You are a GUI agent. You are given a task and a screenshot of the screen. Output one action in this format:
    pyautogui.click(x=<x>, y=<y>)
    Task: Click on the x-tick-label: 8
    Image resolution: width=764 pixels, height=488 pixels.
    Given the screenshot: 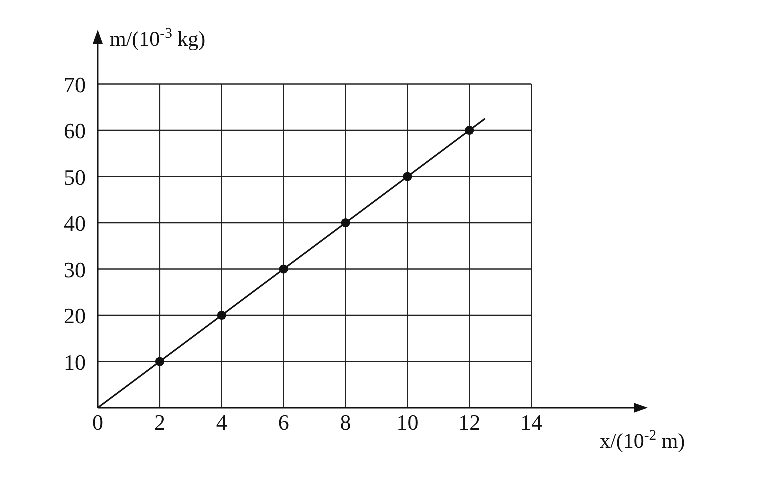 What is the action you would take?
    pyautogui.click(x=346, y=422)
    